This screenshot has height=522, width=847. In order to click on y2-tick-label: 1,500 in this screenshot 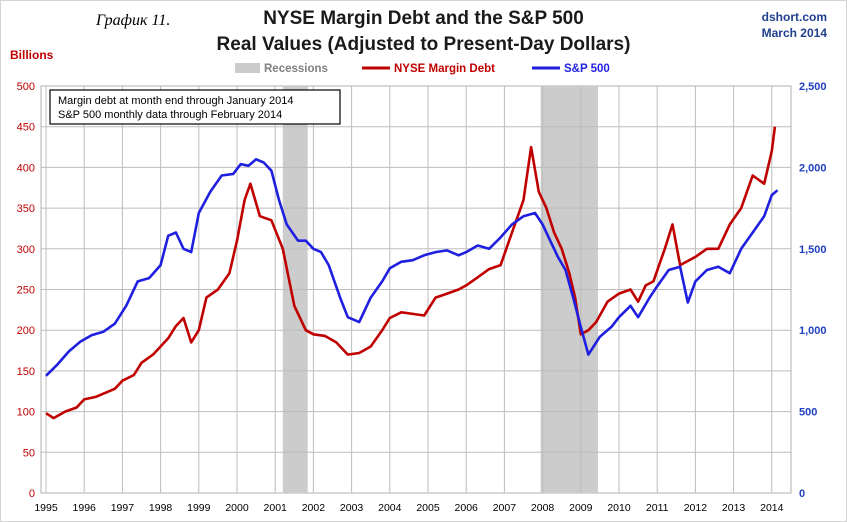, I will do `click(813, 250)`.